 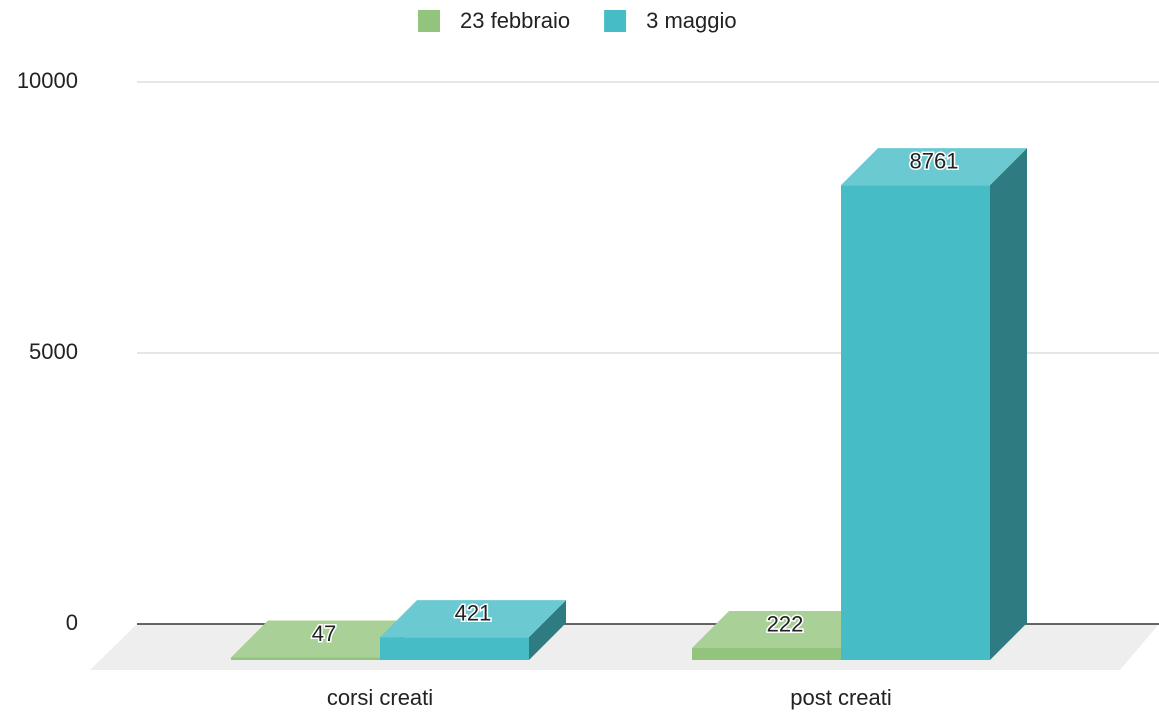 I want to click on y-tick-label: 10000, so click(x=47, y=80).